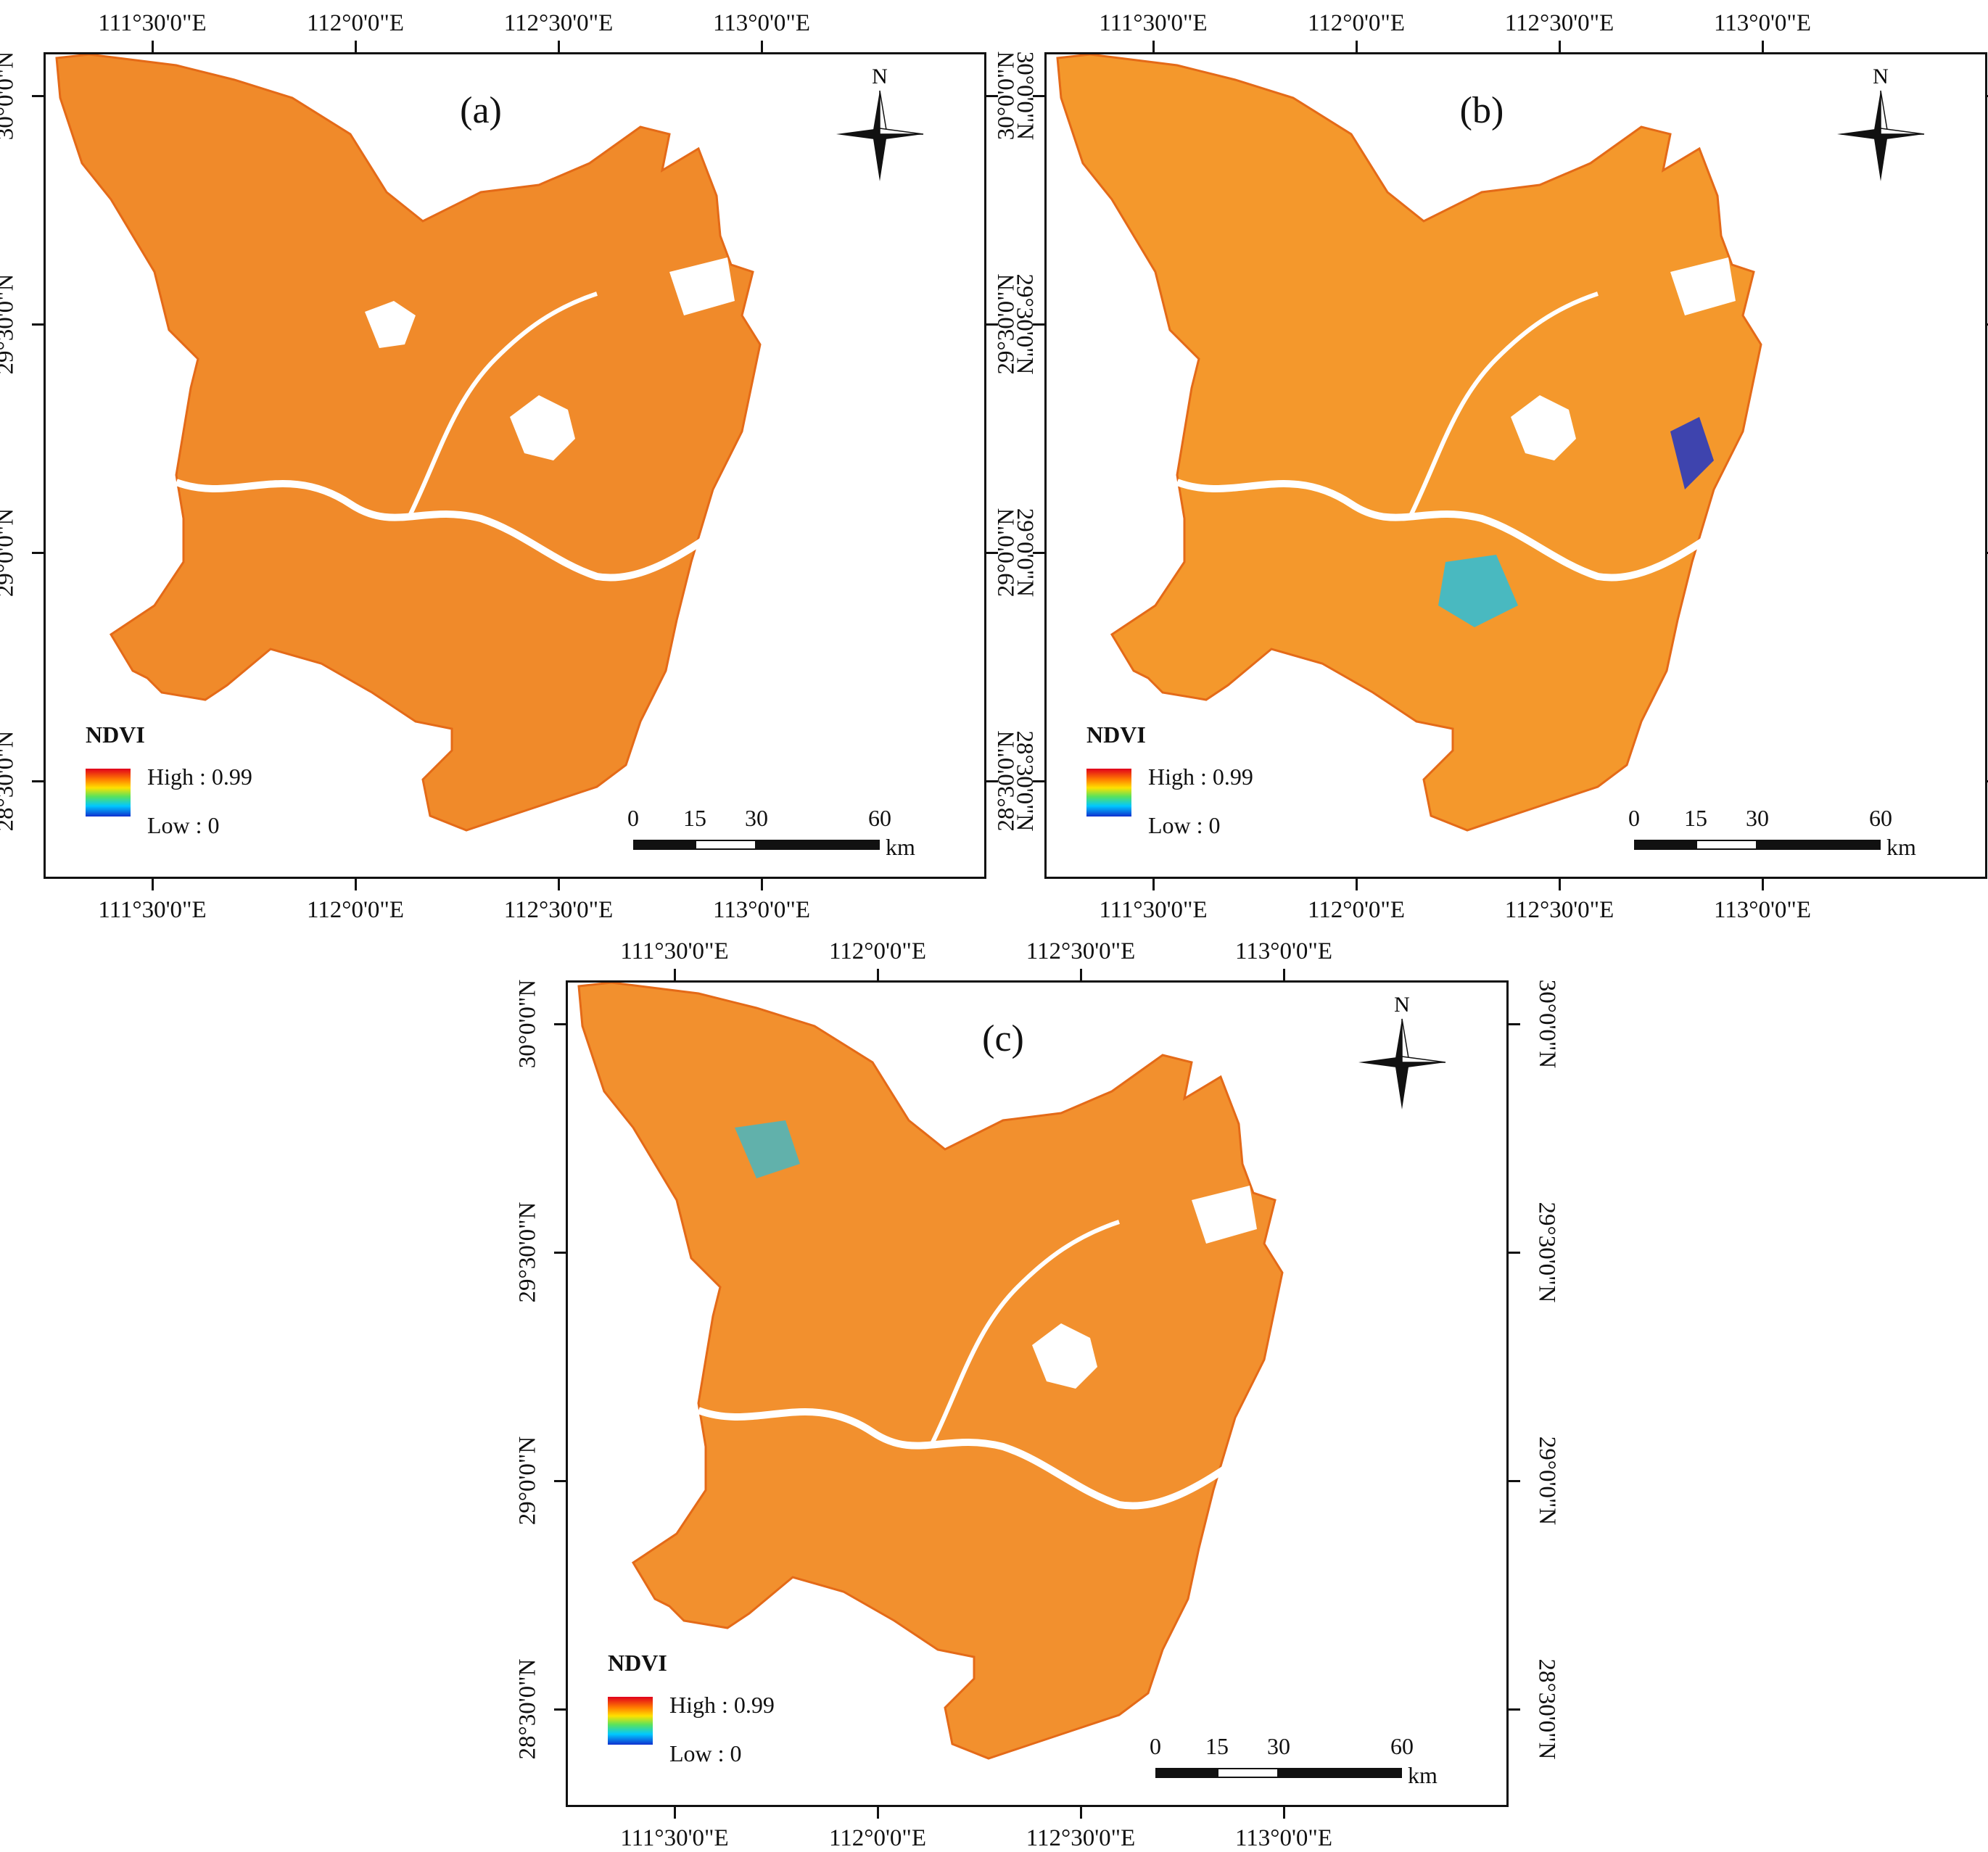 The height and width of the screenshot is (1852, 1988). I want to click on panel-label: (a), so click(481, 110).